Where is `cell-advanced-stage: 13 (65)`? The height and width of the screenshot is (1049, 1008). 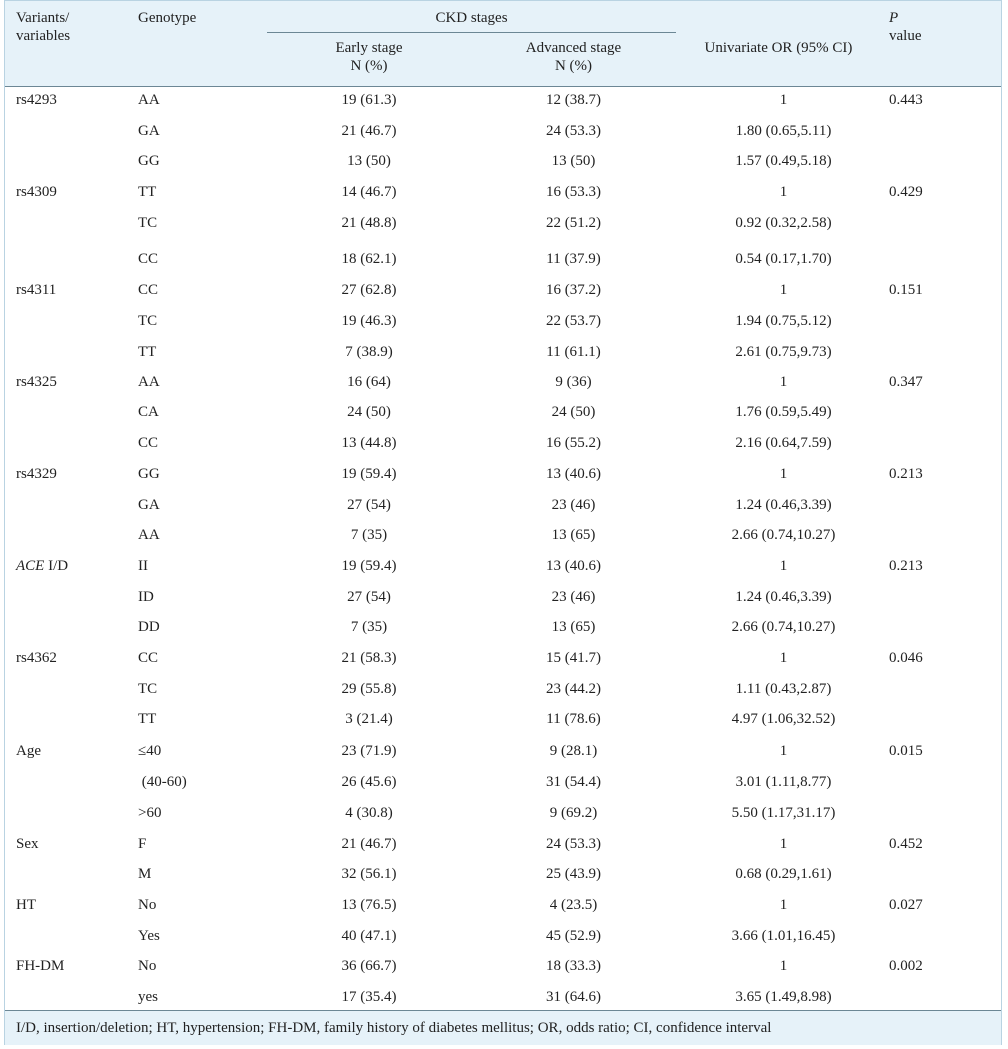
cell-advanced-stage: 13 (65) is located at coordinates (573, 627).